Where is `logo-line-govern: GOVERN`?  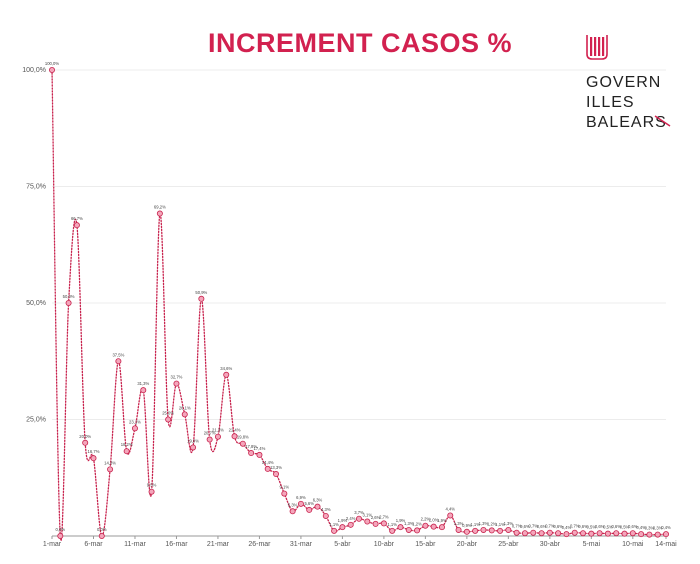
logo-line-govern: GOVERN is located at coordinates (624, 82).